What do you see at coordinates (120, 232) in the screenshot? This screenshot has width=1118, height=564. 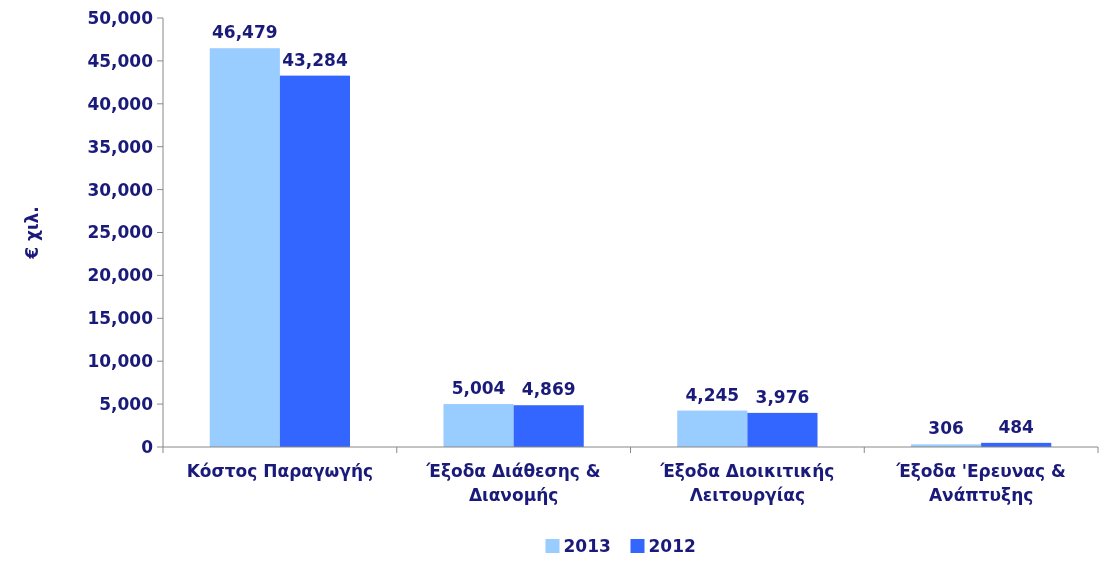 I see `y-tick-label: 25,000` at bounding box center [120, 232].